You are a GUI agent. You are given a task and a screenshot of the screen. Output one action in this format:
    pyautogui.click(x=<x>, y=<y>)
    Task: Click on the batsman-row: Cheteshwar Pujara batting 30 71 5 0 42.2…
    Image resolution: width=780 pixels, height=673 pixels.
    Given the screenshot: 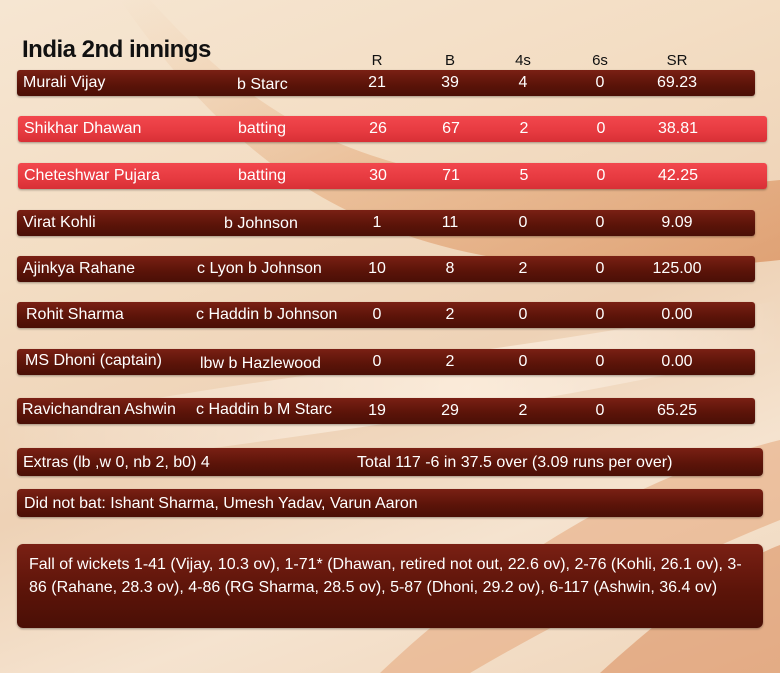 What is the action you would take?
    pyautogui.click(x=392, y=176)
    